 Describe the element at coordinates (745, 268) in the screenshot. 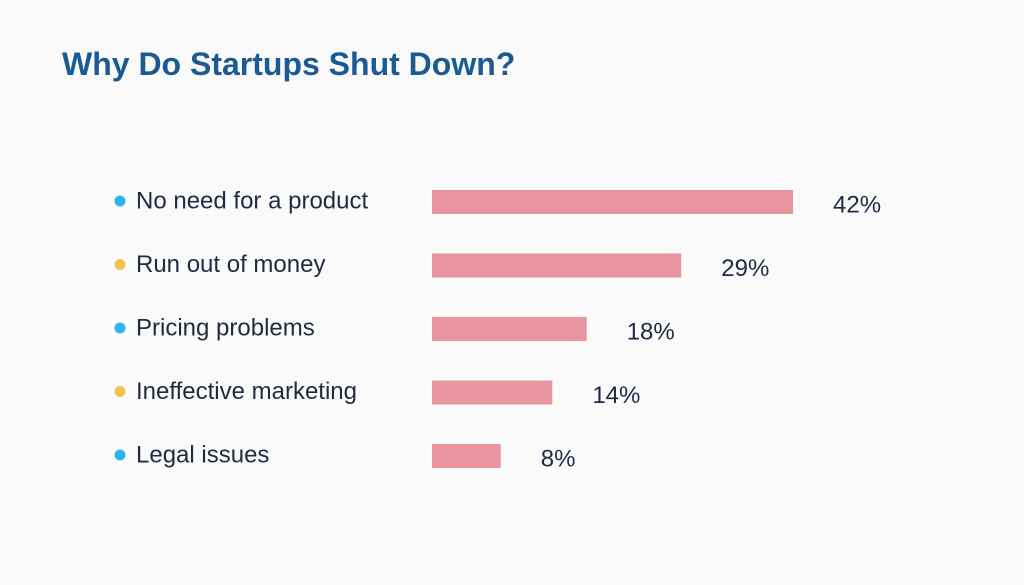

I see `value-label: 29%` at that location.